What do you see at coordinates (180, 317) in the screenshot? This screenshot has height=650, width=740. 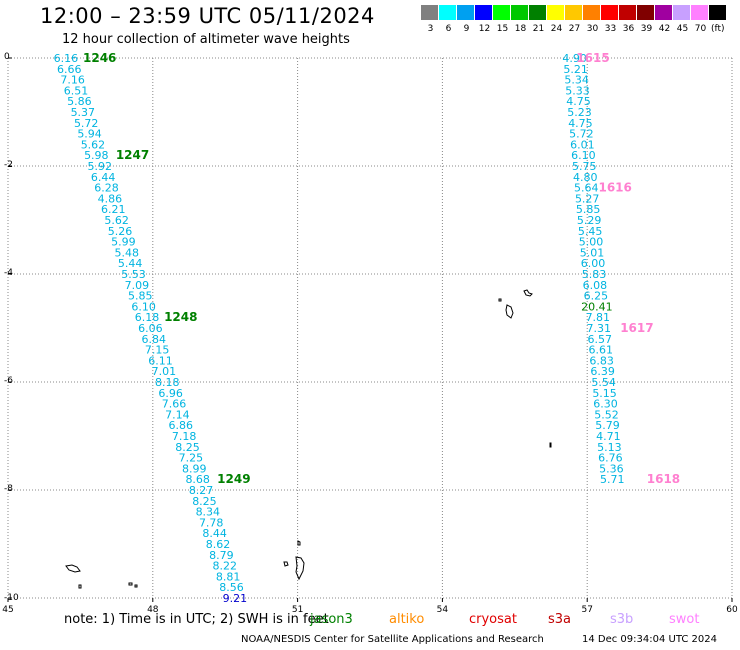 I see `pass-number: 1248` at bounding box center [180, 317].